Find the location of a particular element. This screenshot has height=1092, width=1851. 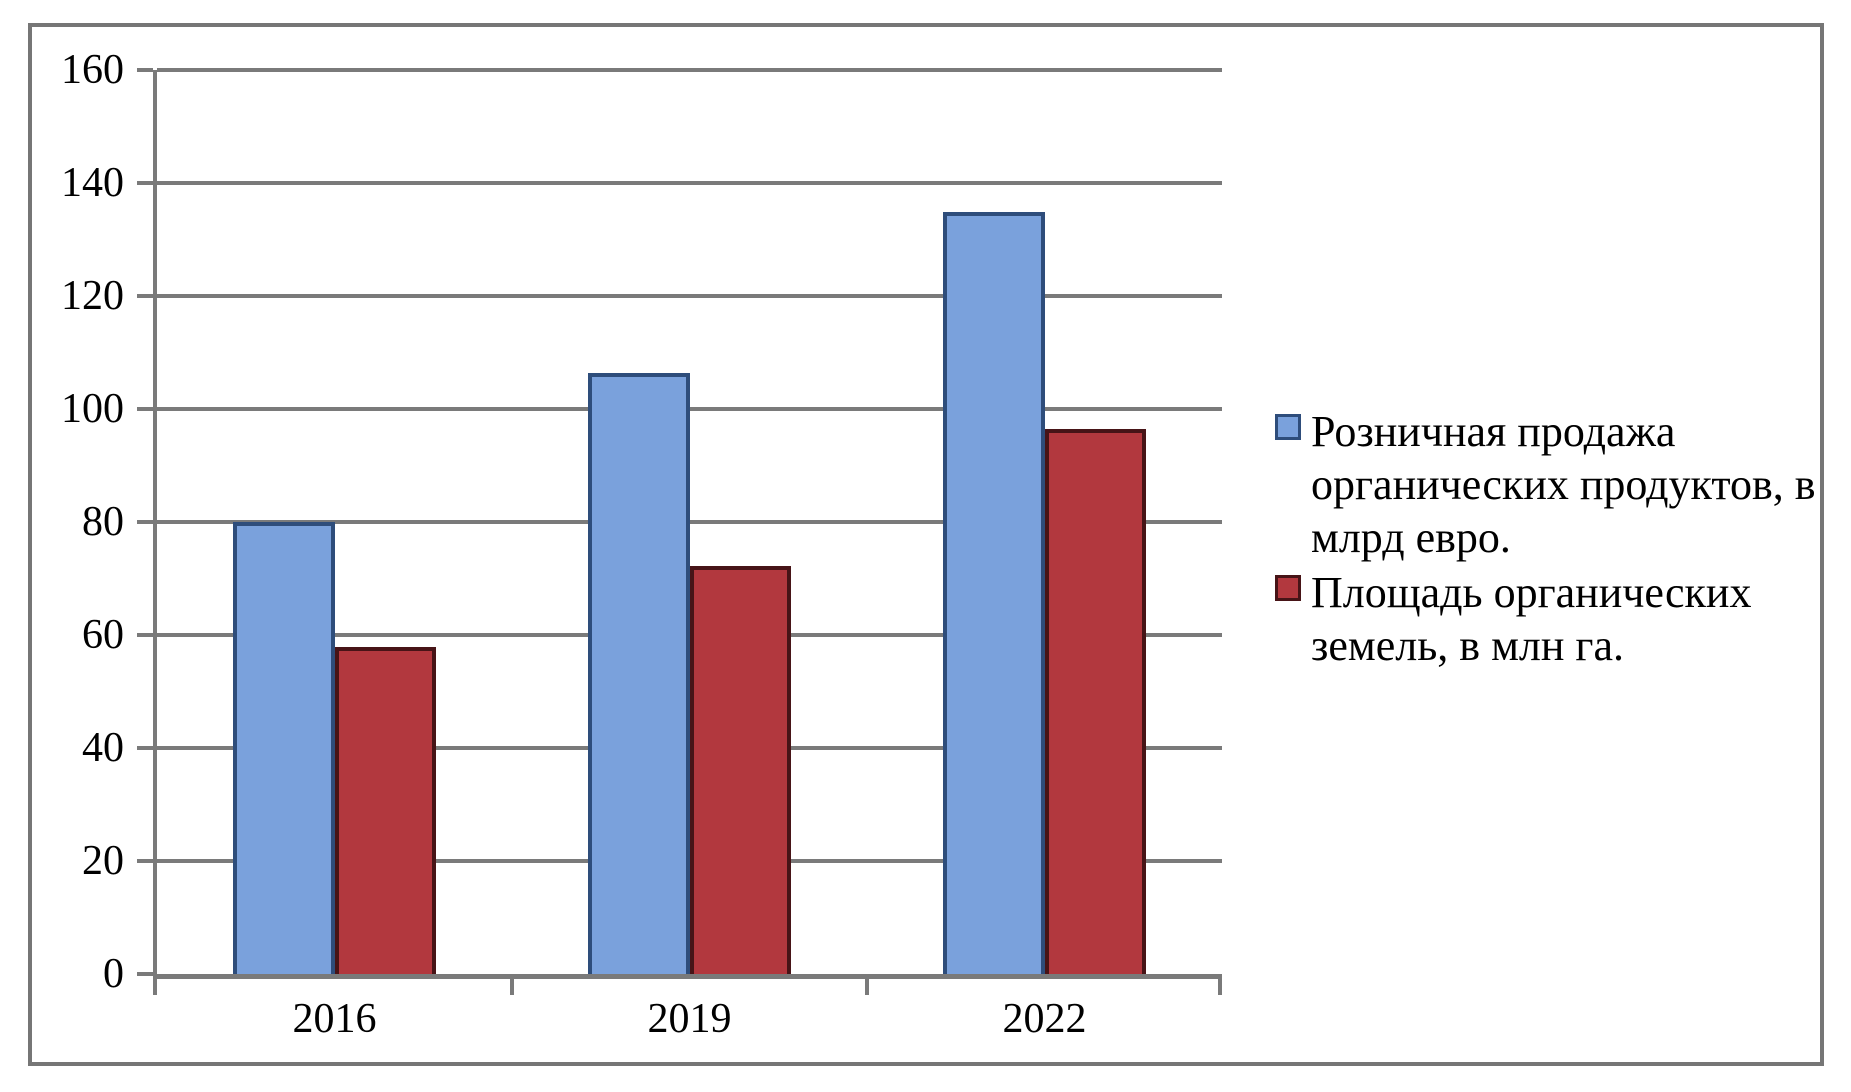

y-tick-label-60: 60 is located at coordinates (103, 635).